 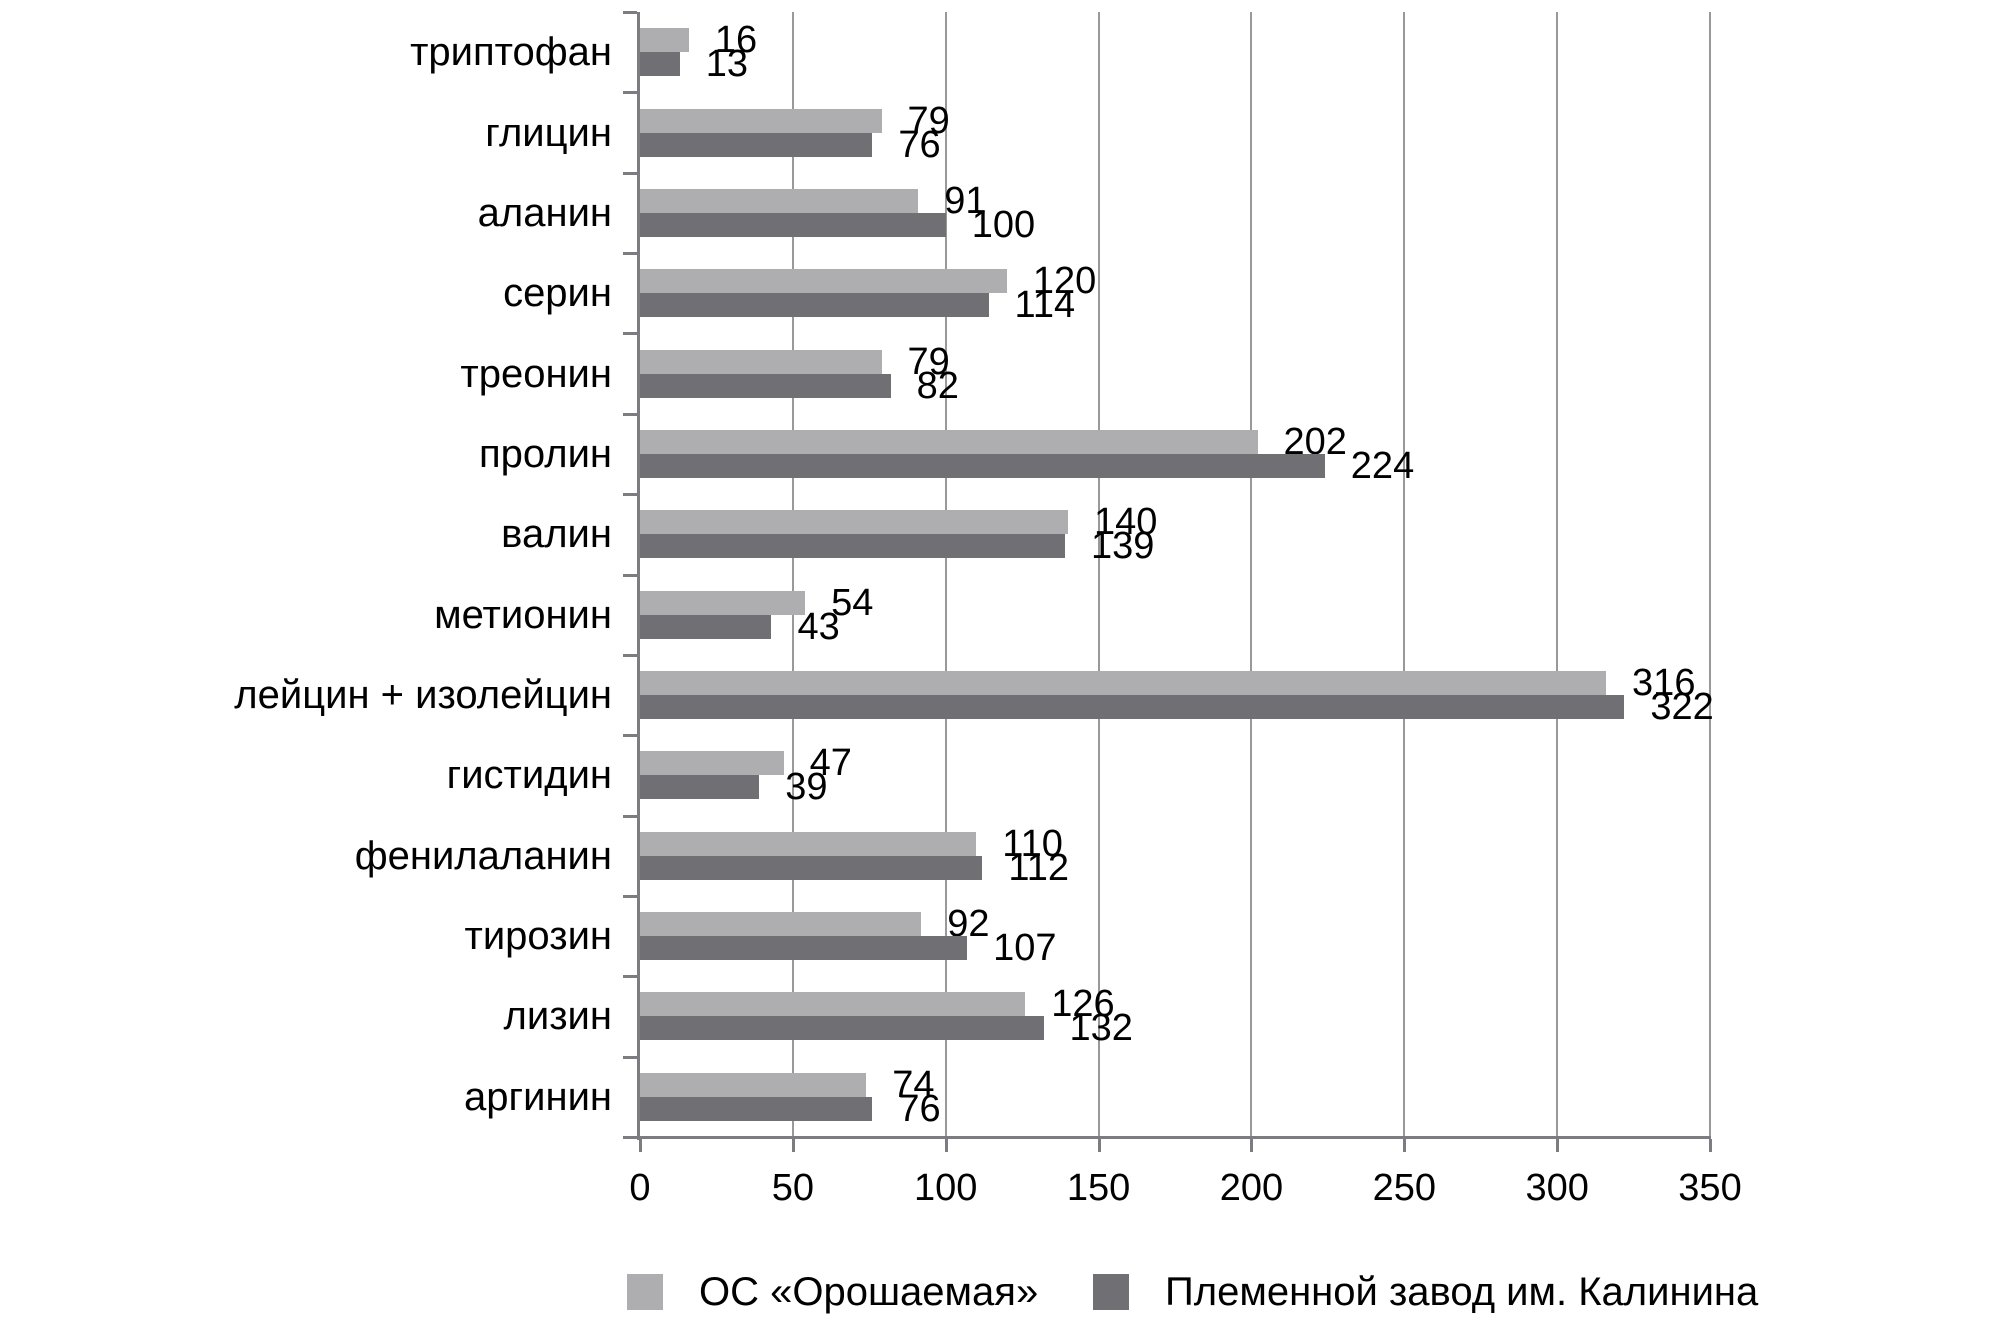 What do you see at coordinates (965, 200) in the screenshot?
I see `value-label-row2-series1: 91` at bounding box center [965, 200].